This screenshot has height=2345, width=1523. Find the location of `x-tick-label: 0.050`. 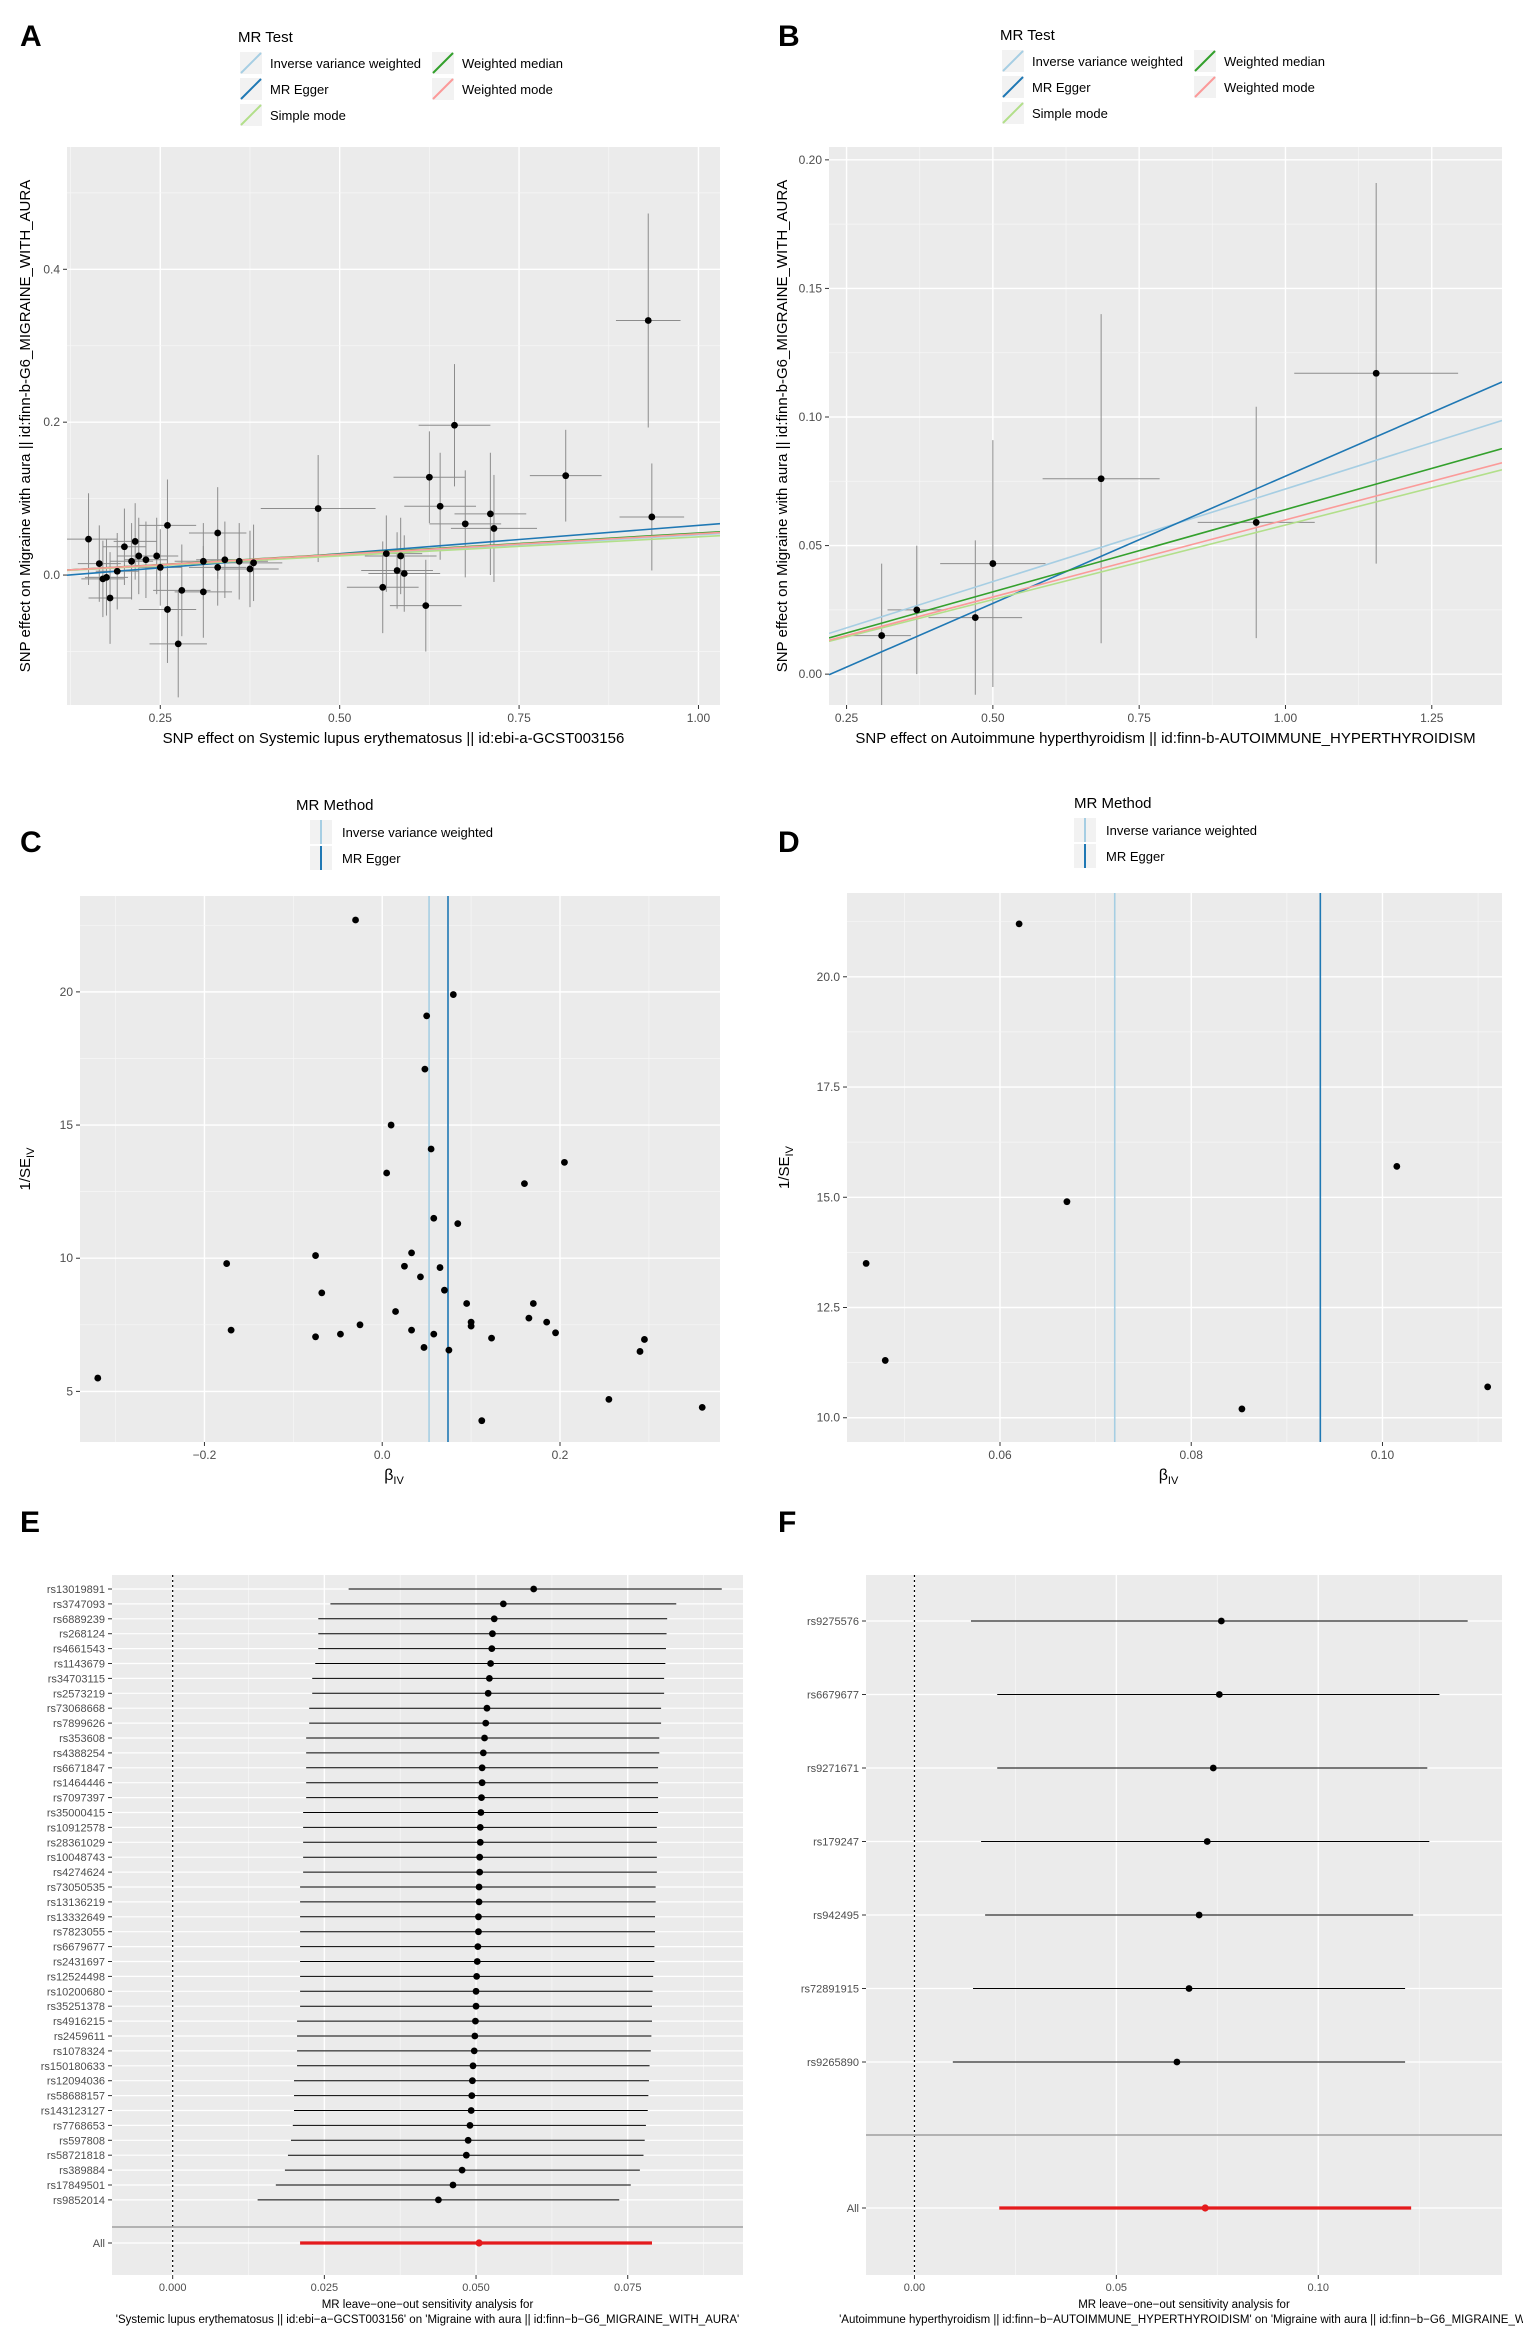

x-tick-label: 0.050 is located at coordinates (476, 2288).